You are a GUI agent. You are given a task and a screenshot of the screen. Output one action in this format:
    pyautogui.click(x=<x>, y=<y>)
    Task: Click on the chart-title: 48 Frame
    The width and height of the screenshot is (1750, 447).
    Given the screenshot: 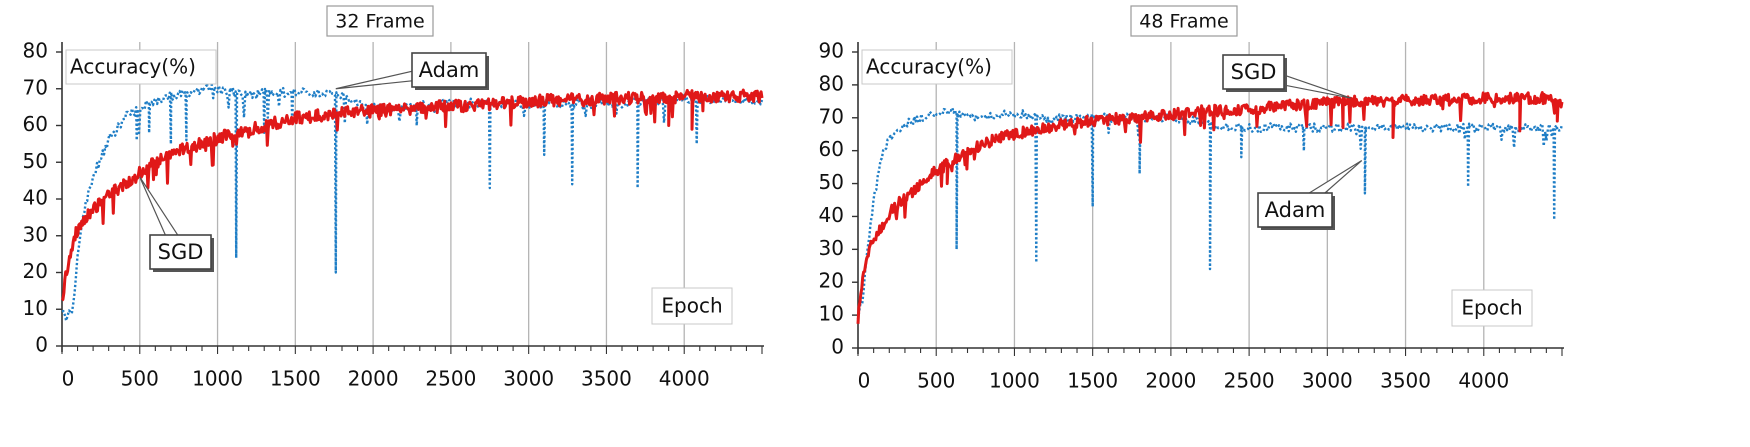 What is the action you would take?
    pyautogui.click(x=1184, y=21)
    